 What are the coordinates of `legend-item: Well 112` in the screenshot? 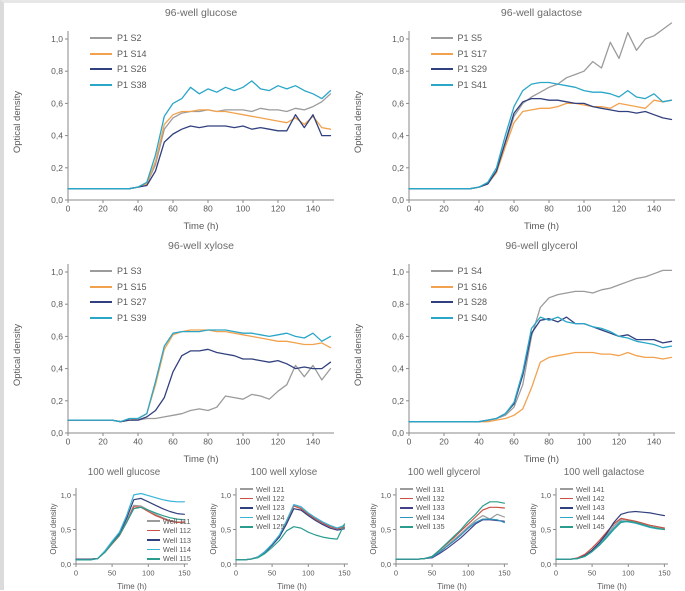 It's located at (169, 530).